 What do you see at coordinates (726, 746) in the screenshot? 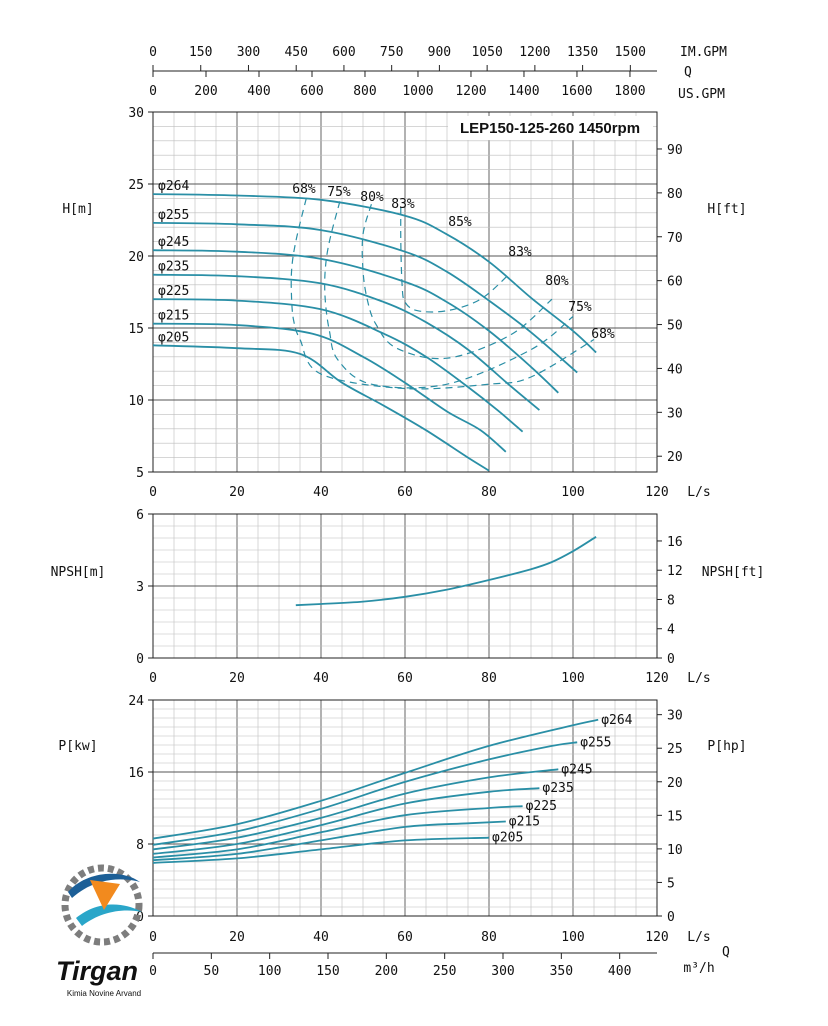
I see `right-axis-title: P[hp]` at bounding box center [726, 746].